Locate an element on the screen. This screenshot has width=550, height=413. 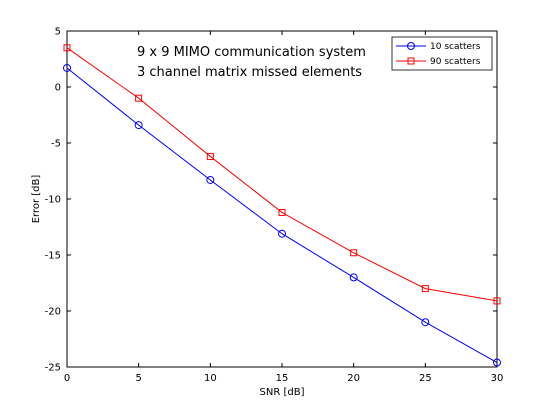
annotation-line-1: 9 x 9 MIMO communication system is located at coordinates (251, 52).